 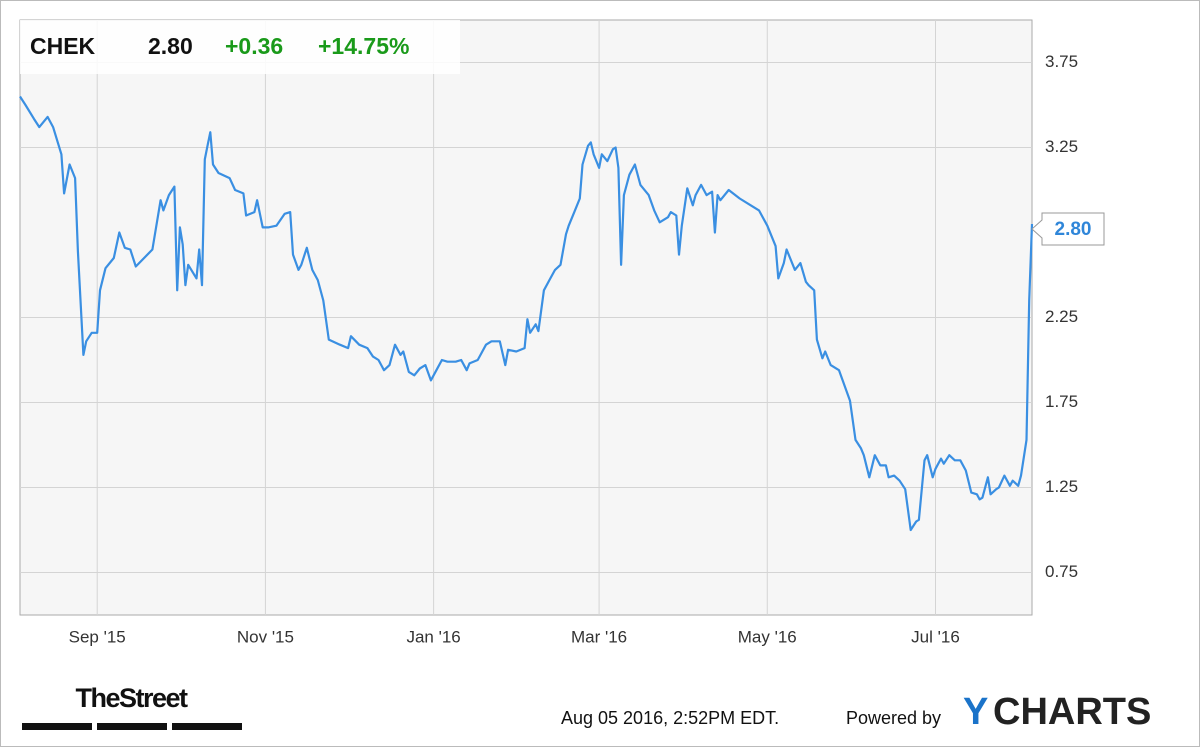 What do you see at coordinates (599, 636) in the screenshot?
I see `x-tick-label: Mar '16` at bounding box center [599, 636].